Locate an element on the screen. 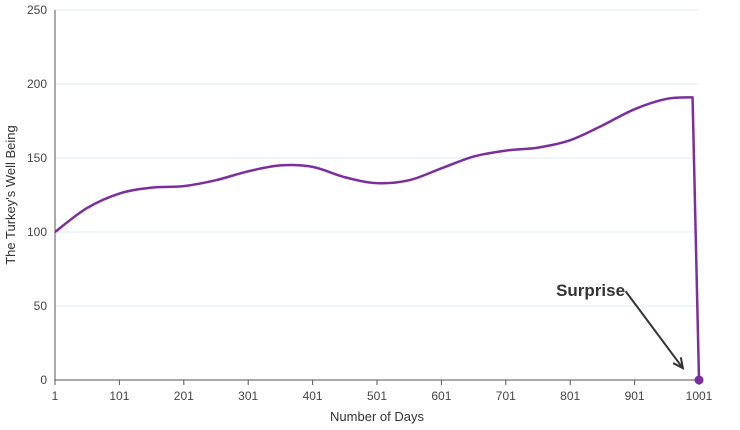 The image size is (740, 430). annotation-label: Surprise is located at coordinates (590, 290).